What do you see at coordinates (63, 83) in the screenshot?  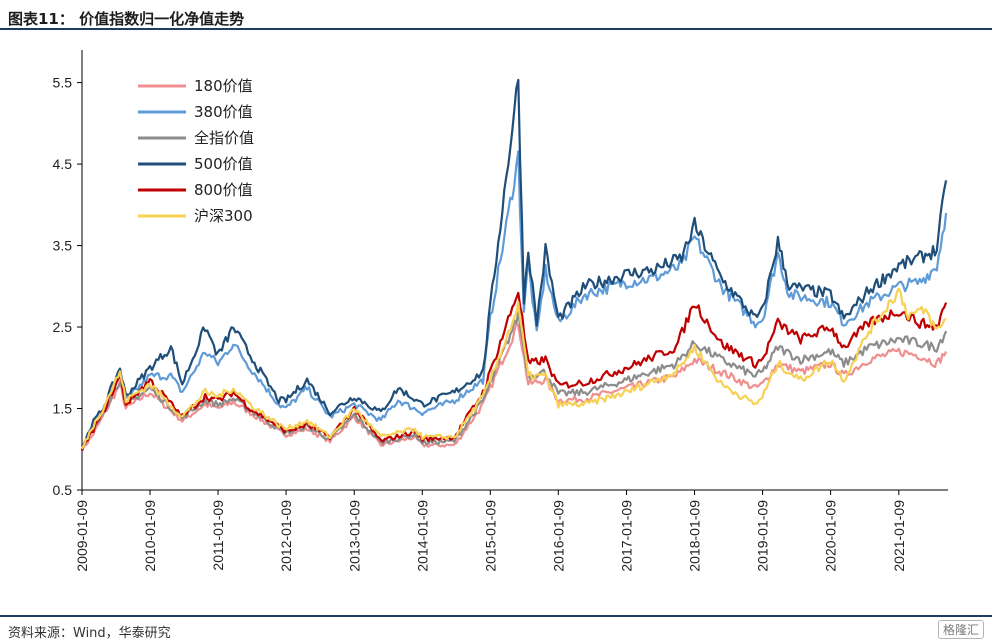 I see `y-tick-label: 5.5` at bounding box center [63, 83].